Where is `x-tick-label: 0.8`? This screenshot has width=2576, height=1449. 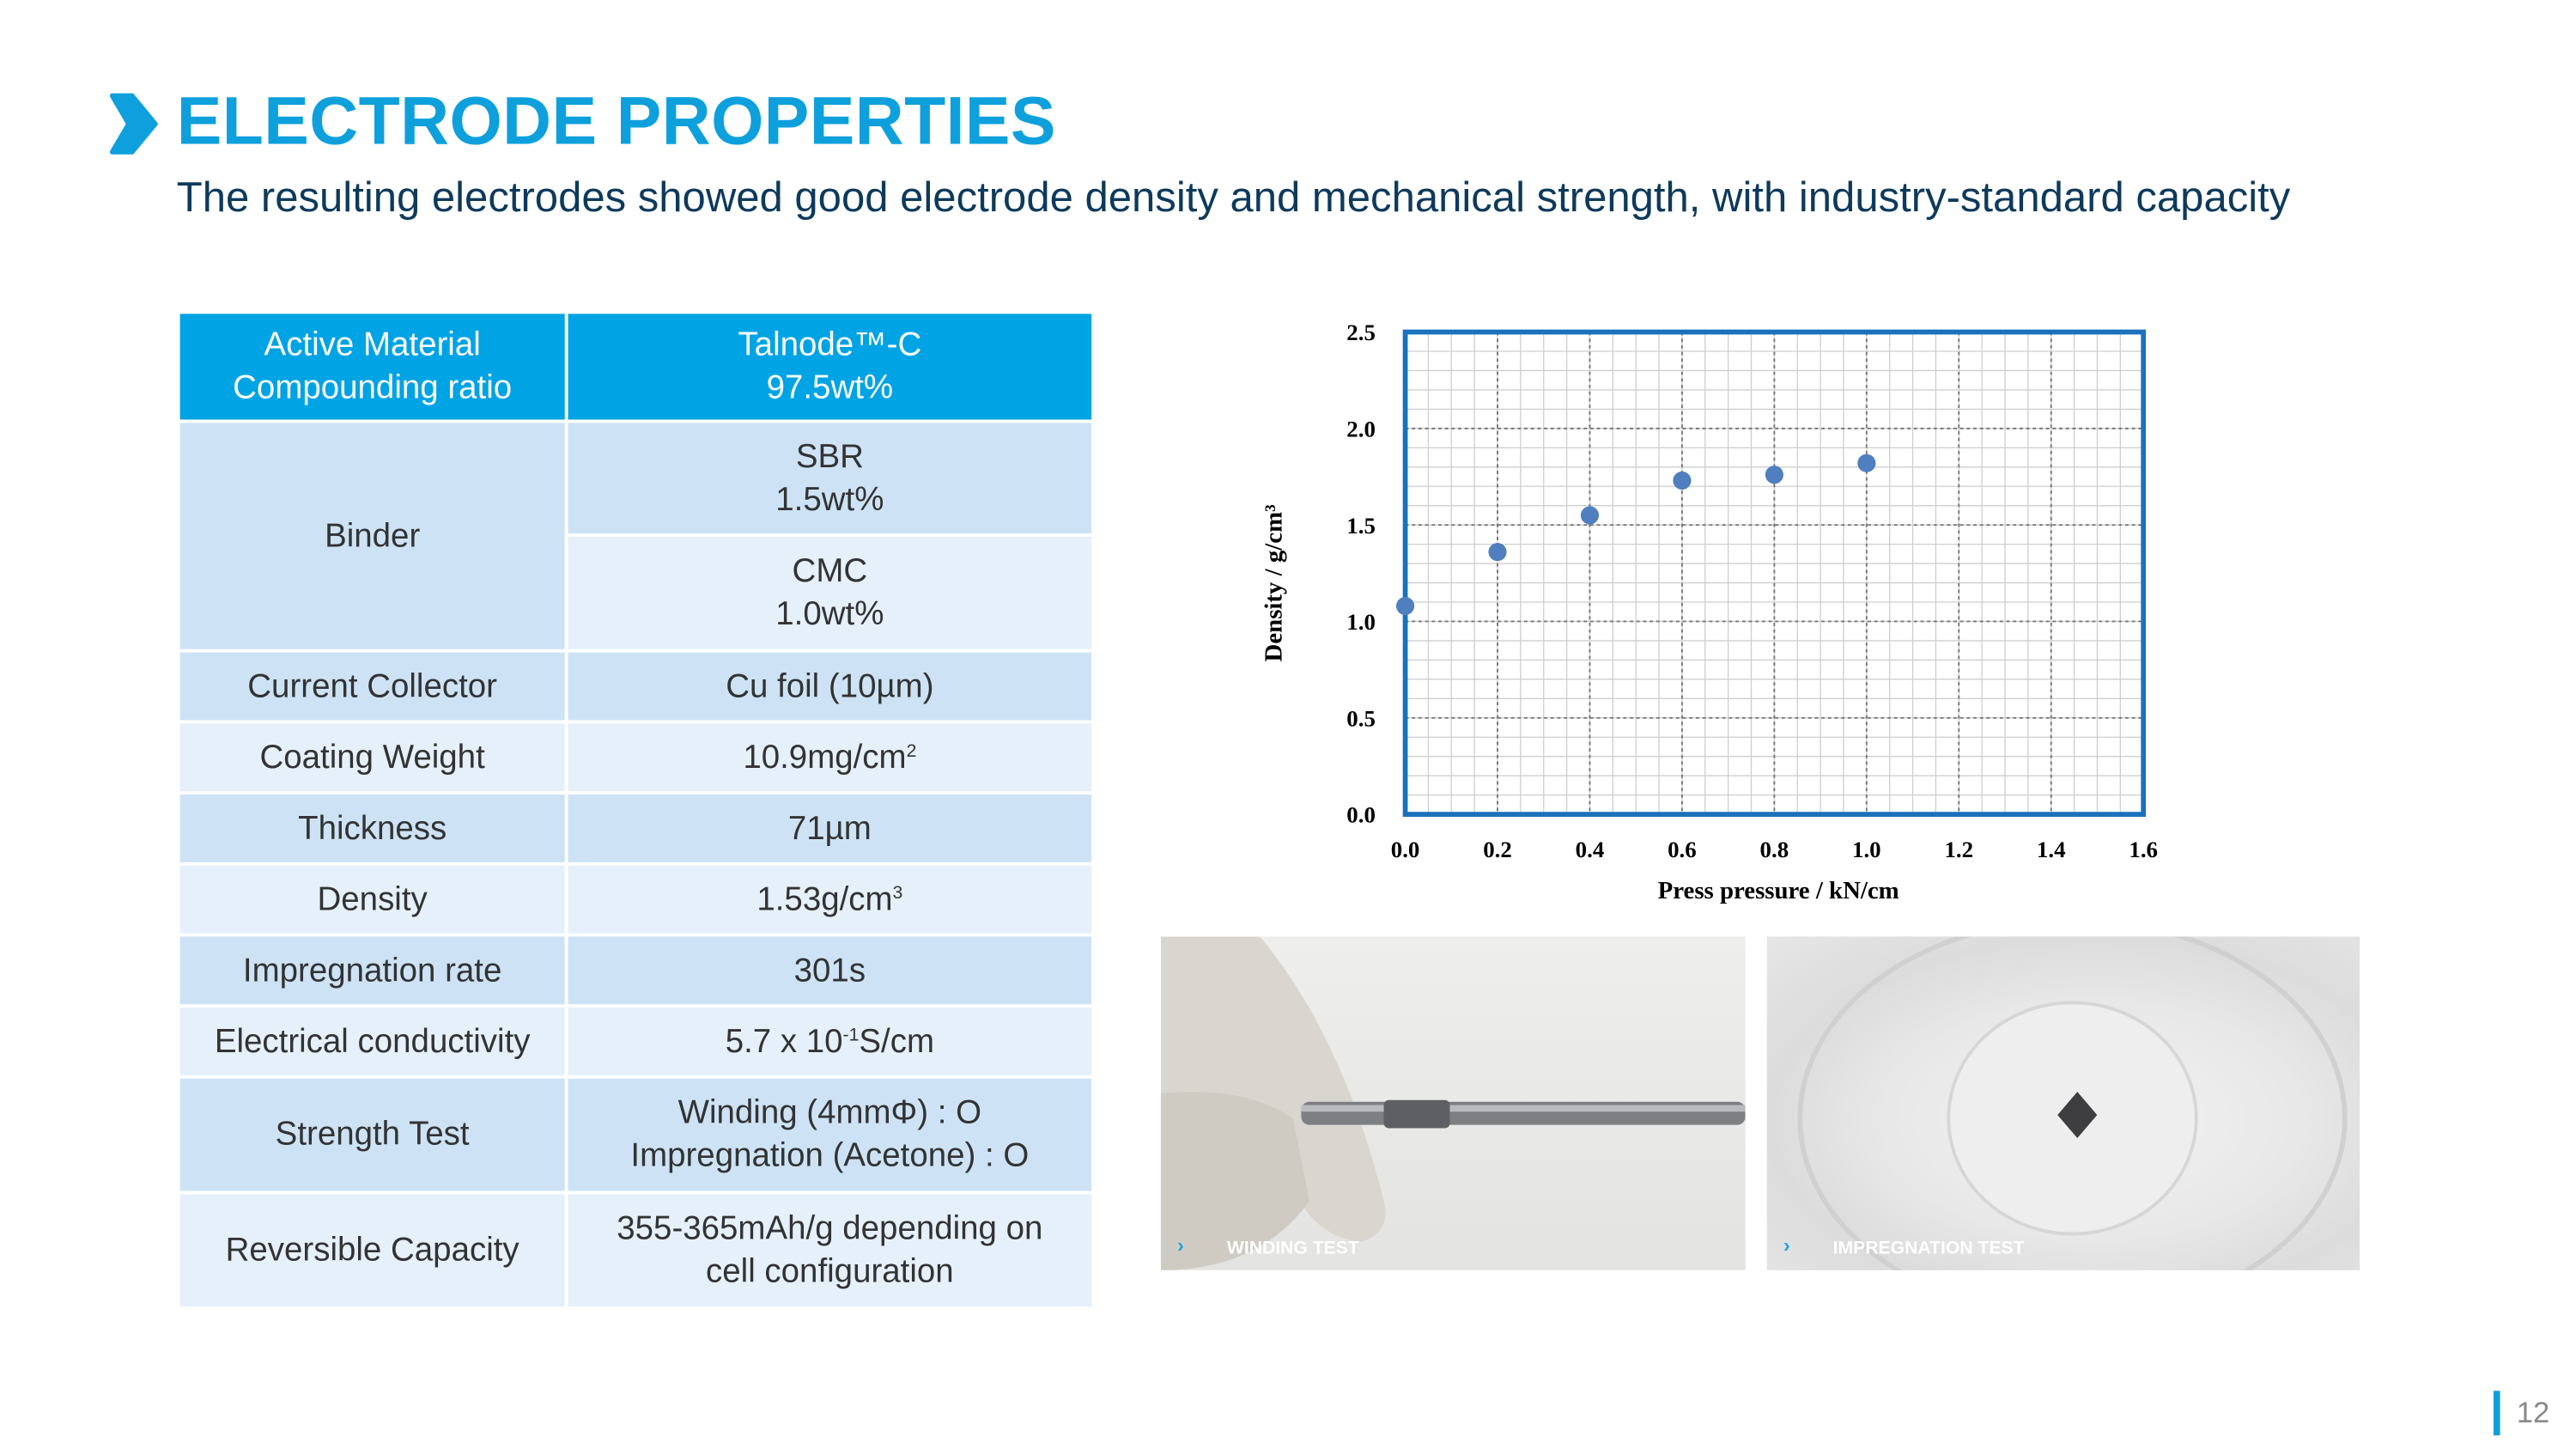 x-tick-label: 0.8 is located at coordinates (1775, 849).